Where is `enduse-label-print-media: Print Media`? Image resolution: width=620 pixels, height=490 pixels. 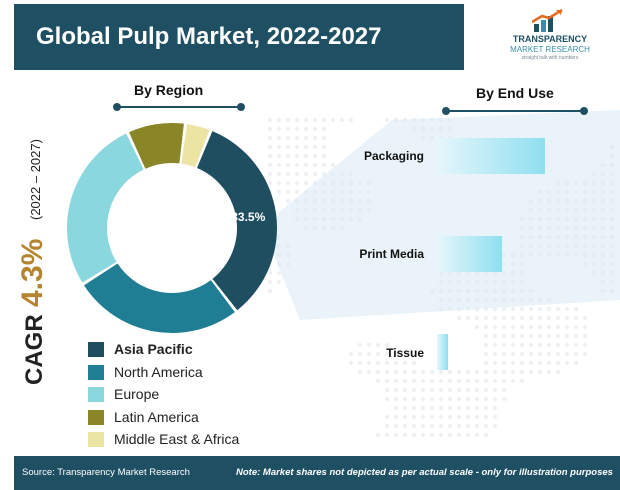
enduse-label-print-media: Print Media is located at coordinates (391, 254).